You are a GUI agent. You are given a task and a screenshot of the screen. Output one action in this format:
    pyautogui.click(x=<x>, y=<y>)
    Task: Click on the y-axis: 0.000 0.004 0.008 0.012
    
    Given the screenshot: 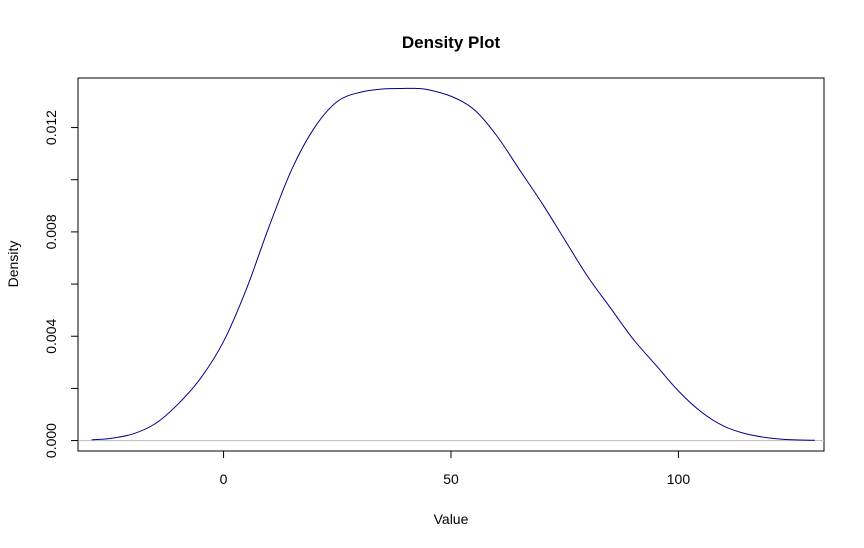 What is the action you would take?
    pyautogui.click(x=61, y=284)
    